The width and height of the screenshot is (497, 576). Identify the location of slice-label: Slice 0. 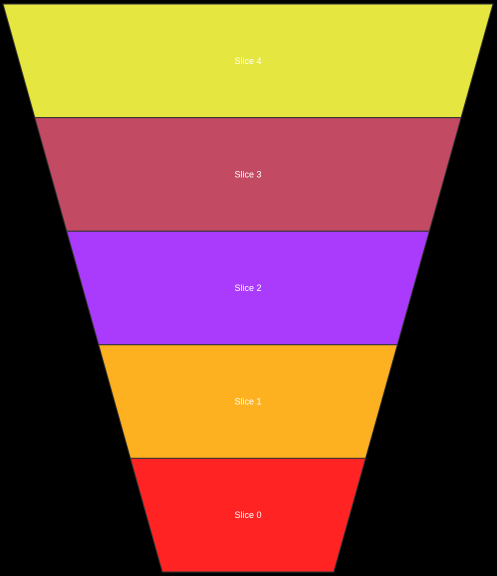
(247, 515).